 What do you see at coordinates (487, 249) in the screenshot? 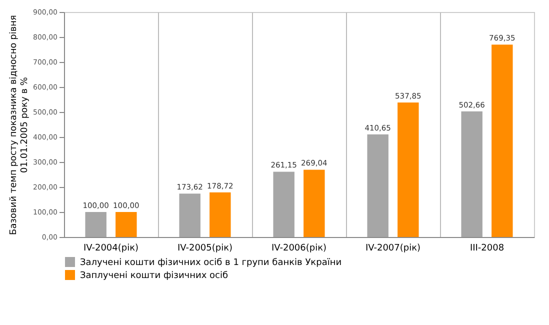
I see `x-tick-label: III-2008` at bounding box center [487, 249].